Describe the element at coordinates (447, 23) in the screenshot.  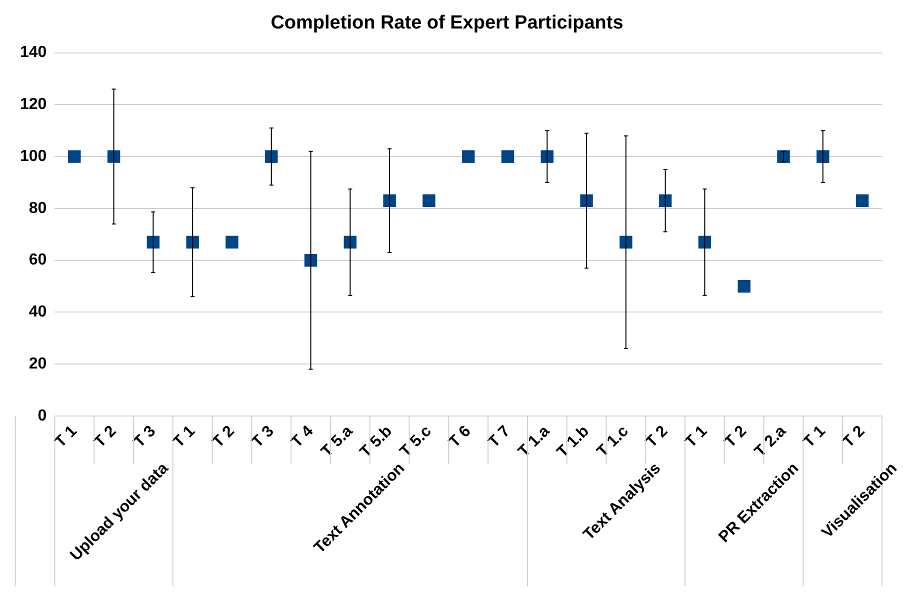
I see `chart-title: Completion Rate of Expert Participants` at that location.